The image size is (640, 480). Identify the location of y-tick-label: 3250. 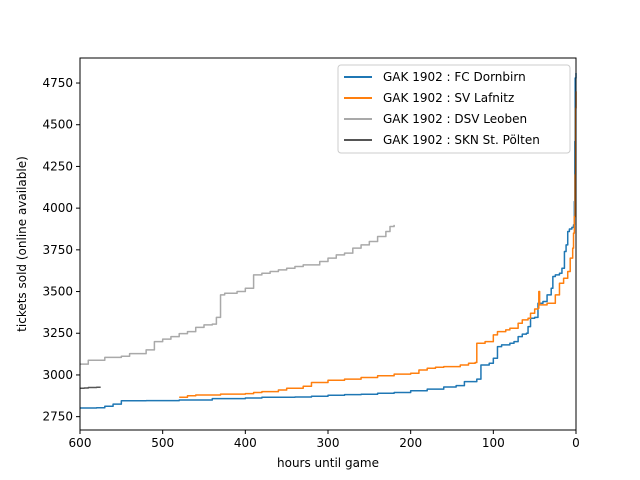
(57, 333).